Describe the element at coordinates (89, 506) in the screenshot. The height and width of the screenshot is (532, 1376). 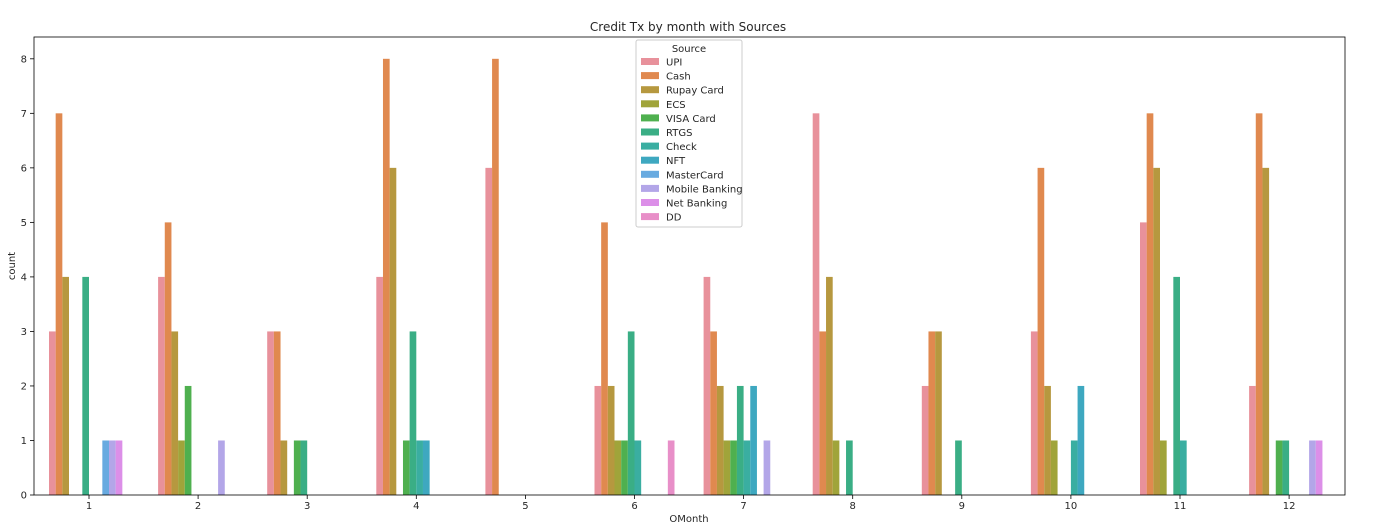
I see `x-tick-label: 1` at that location.